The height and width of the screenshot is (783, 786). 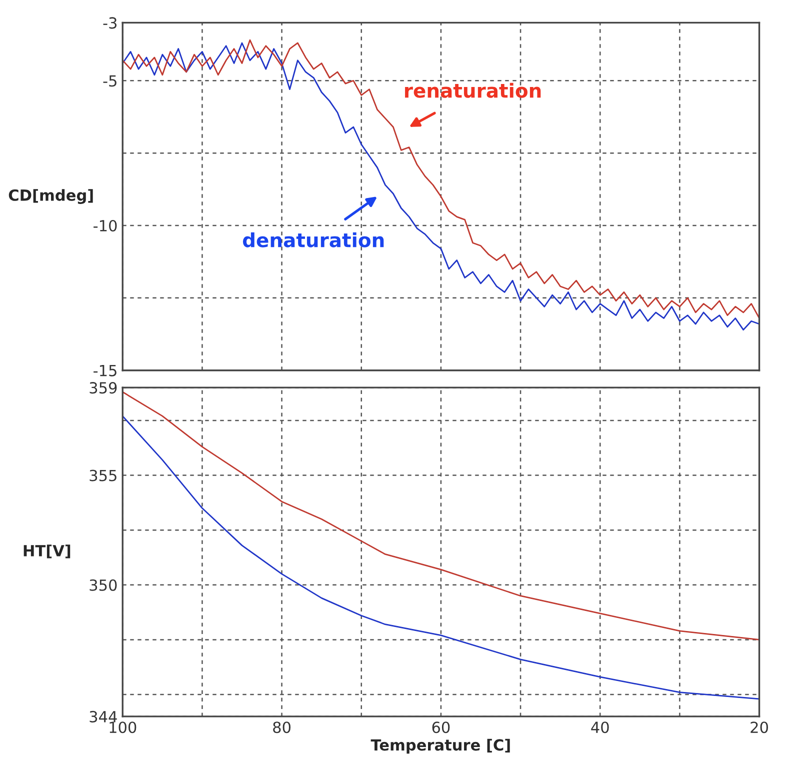 I want to click on y-tick-label: -3, so click(x=110, y=23).